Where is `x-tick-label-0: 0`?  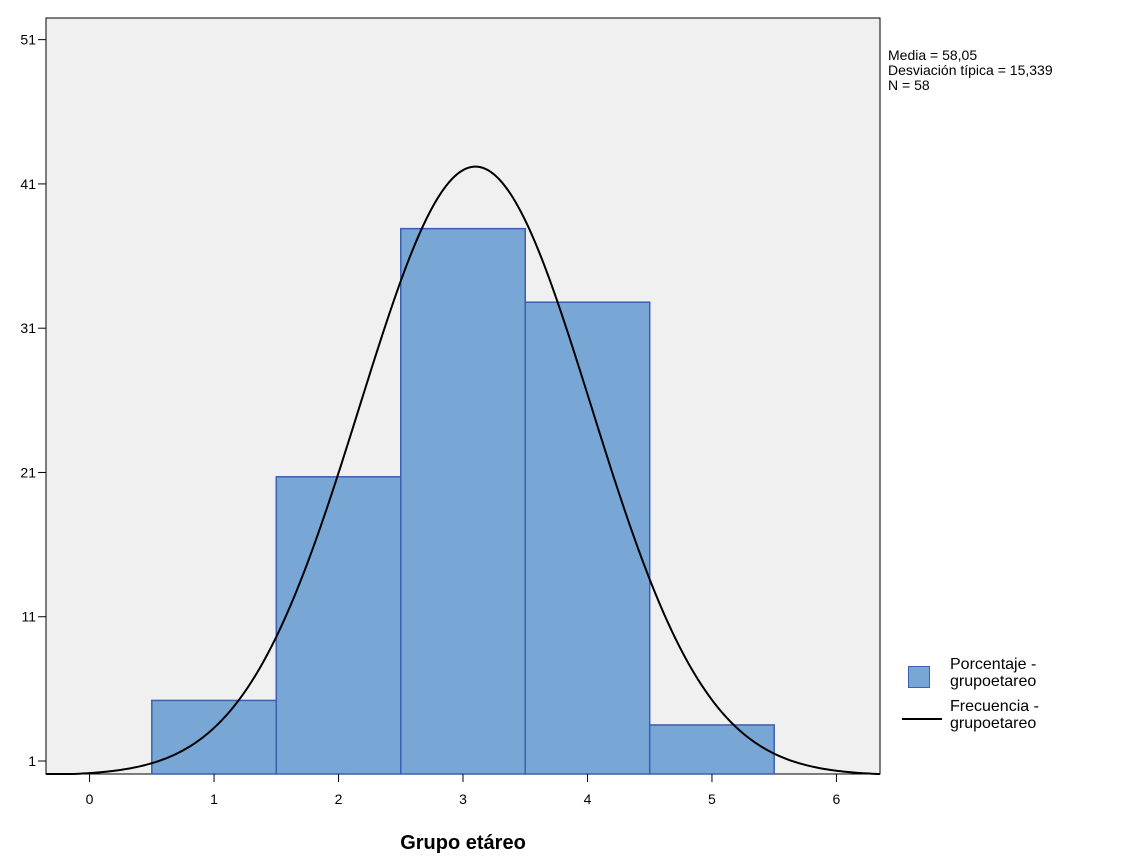 x-tick-label-0: 0 is located at coordinates (90, 799).